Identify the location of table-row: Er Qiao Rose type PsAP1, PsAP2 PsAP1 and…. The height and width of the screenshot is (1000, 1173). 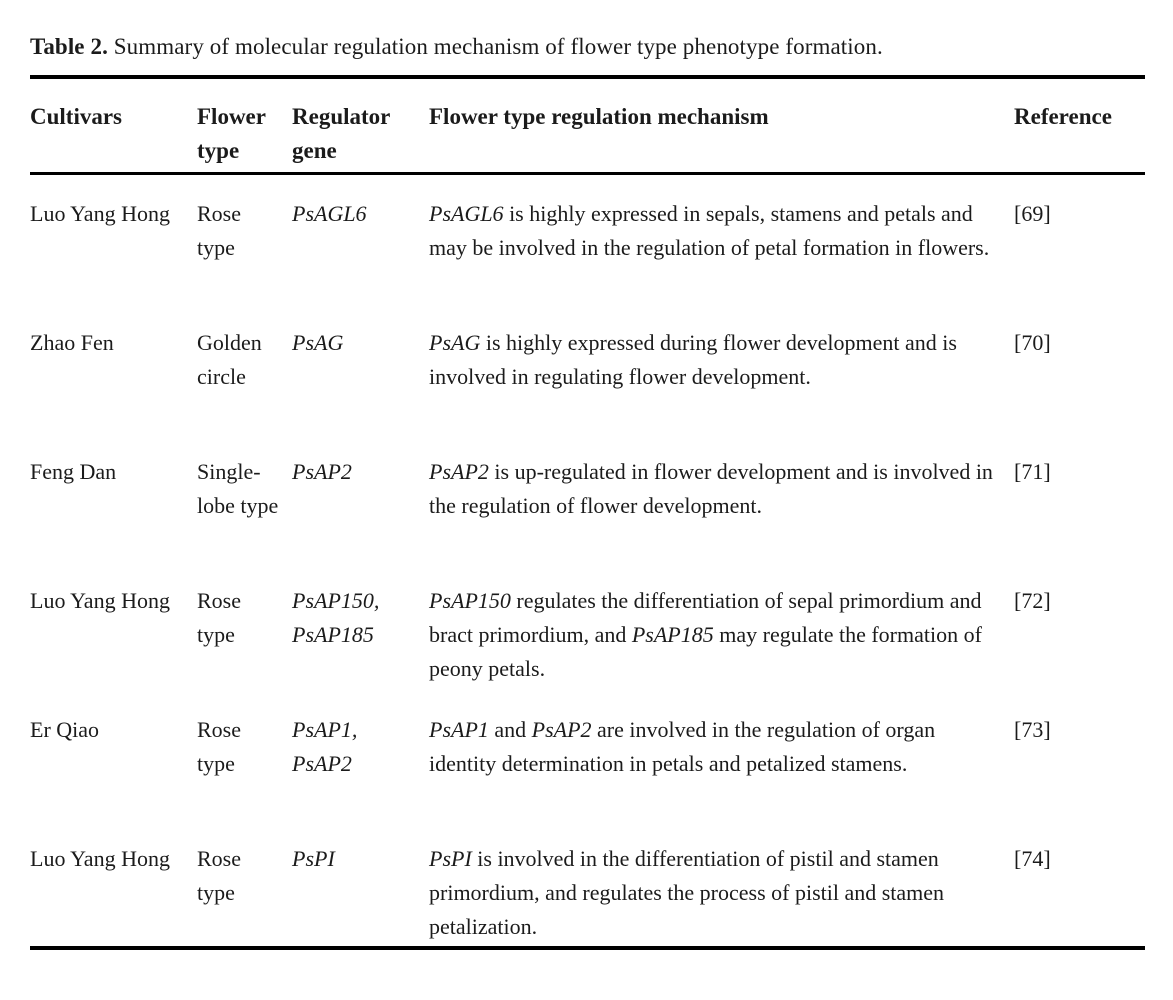
(587, 764).